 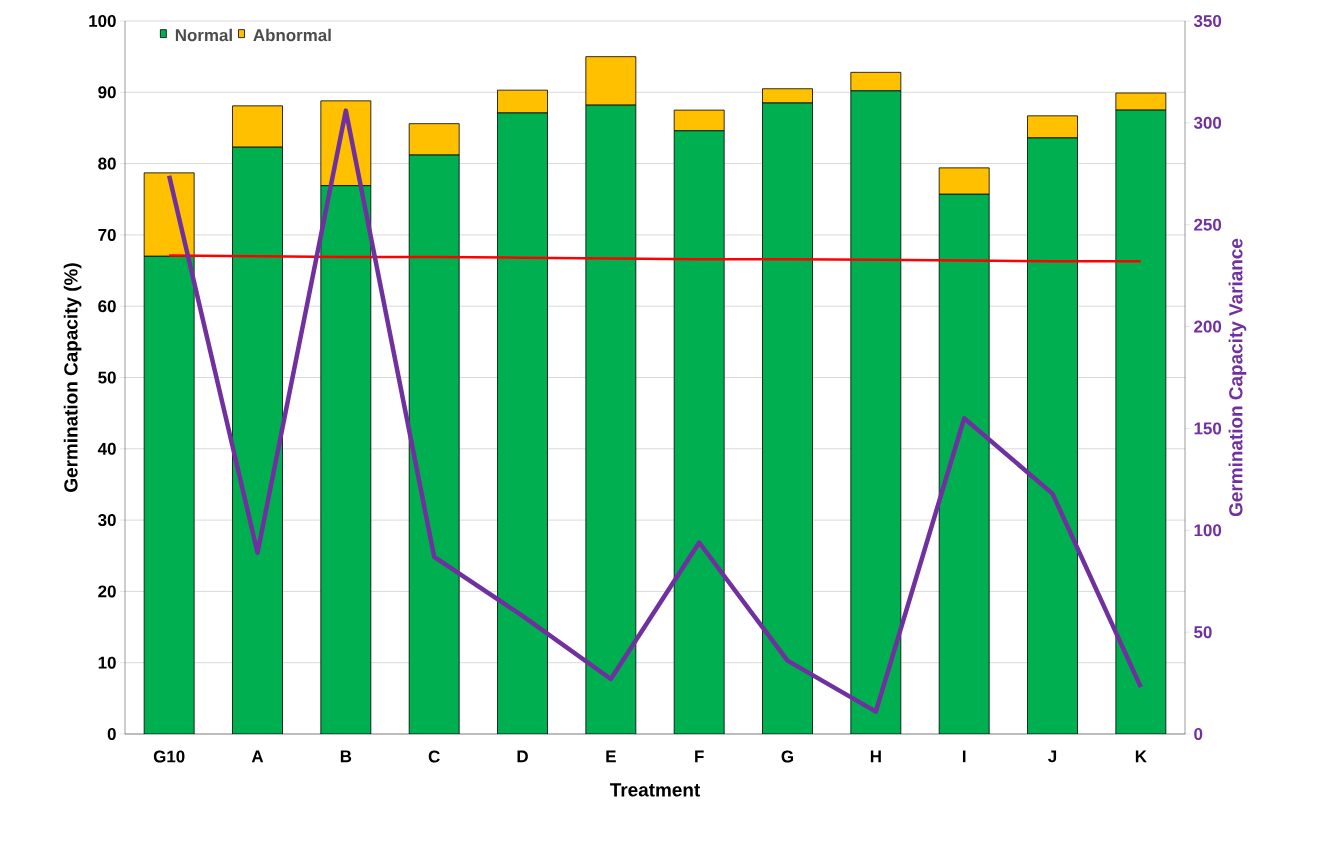 What do you see at coordinates (522, 756) in the screenshot?
I see `x-tick-label: D` at bounding box center [522, 756].